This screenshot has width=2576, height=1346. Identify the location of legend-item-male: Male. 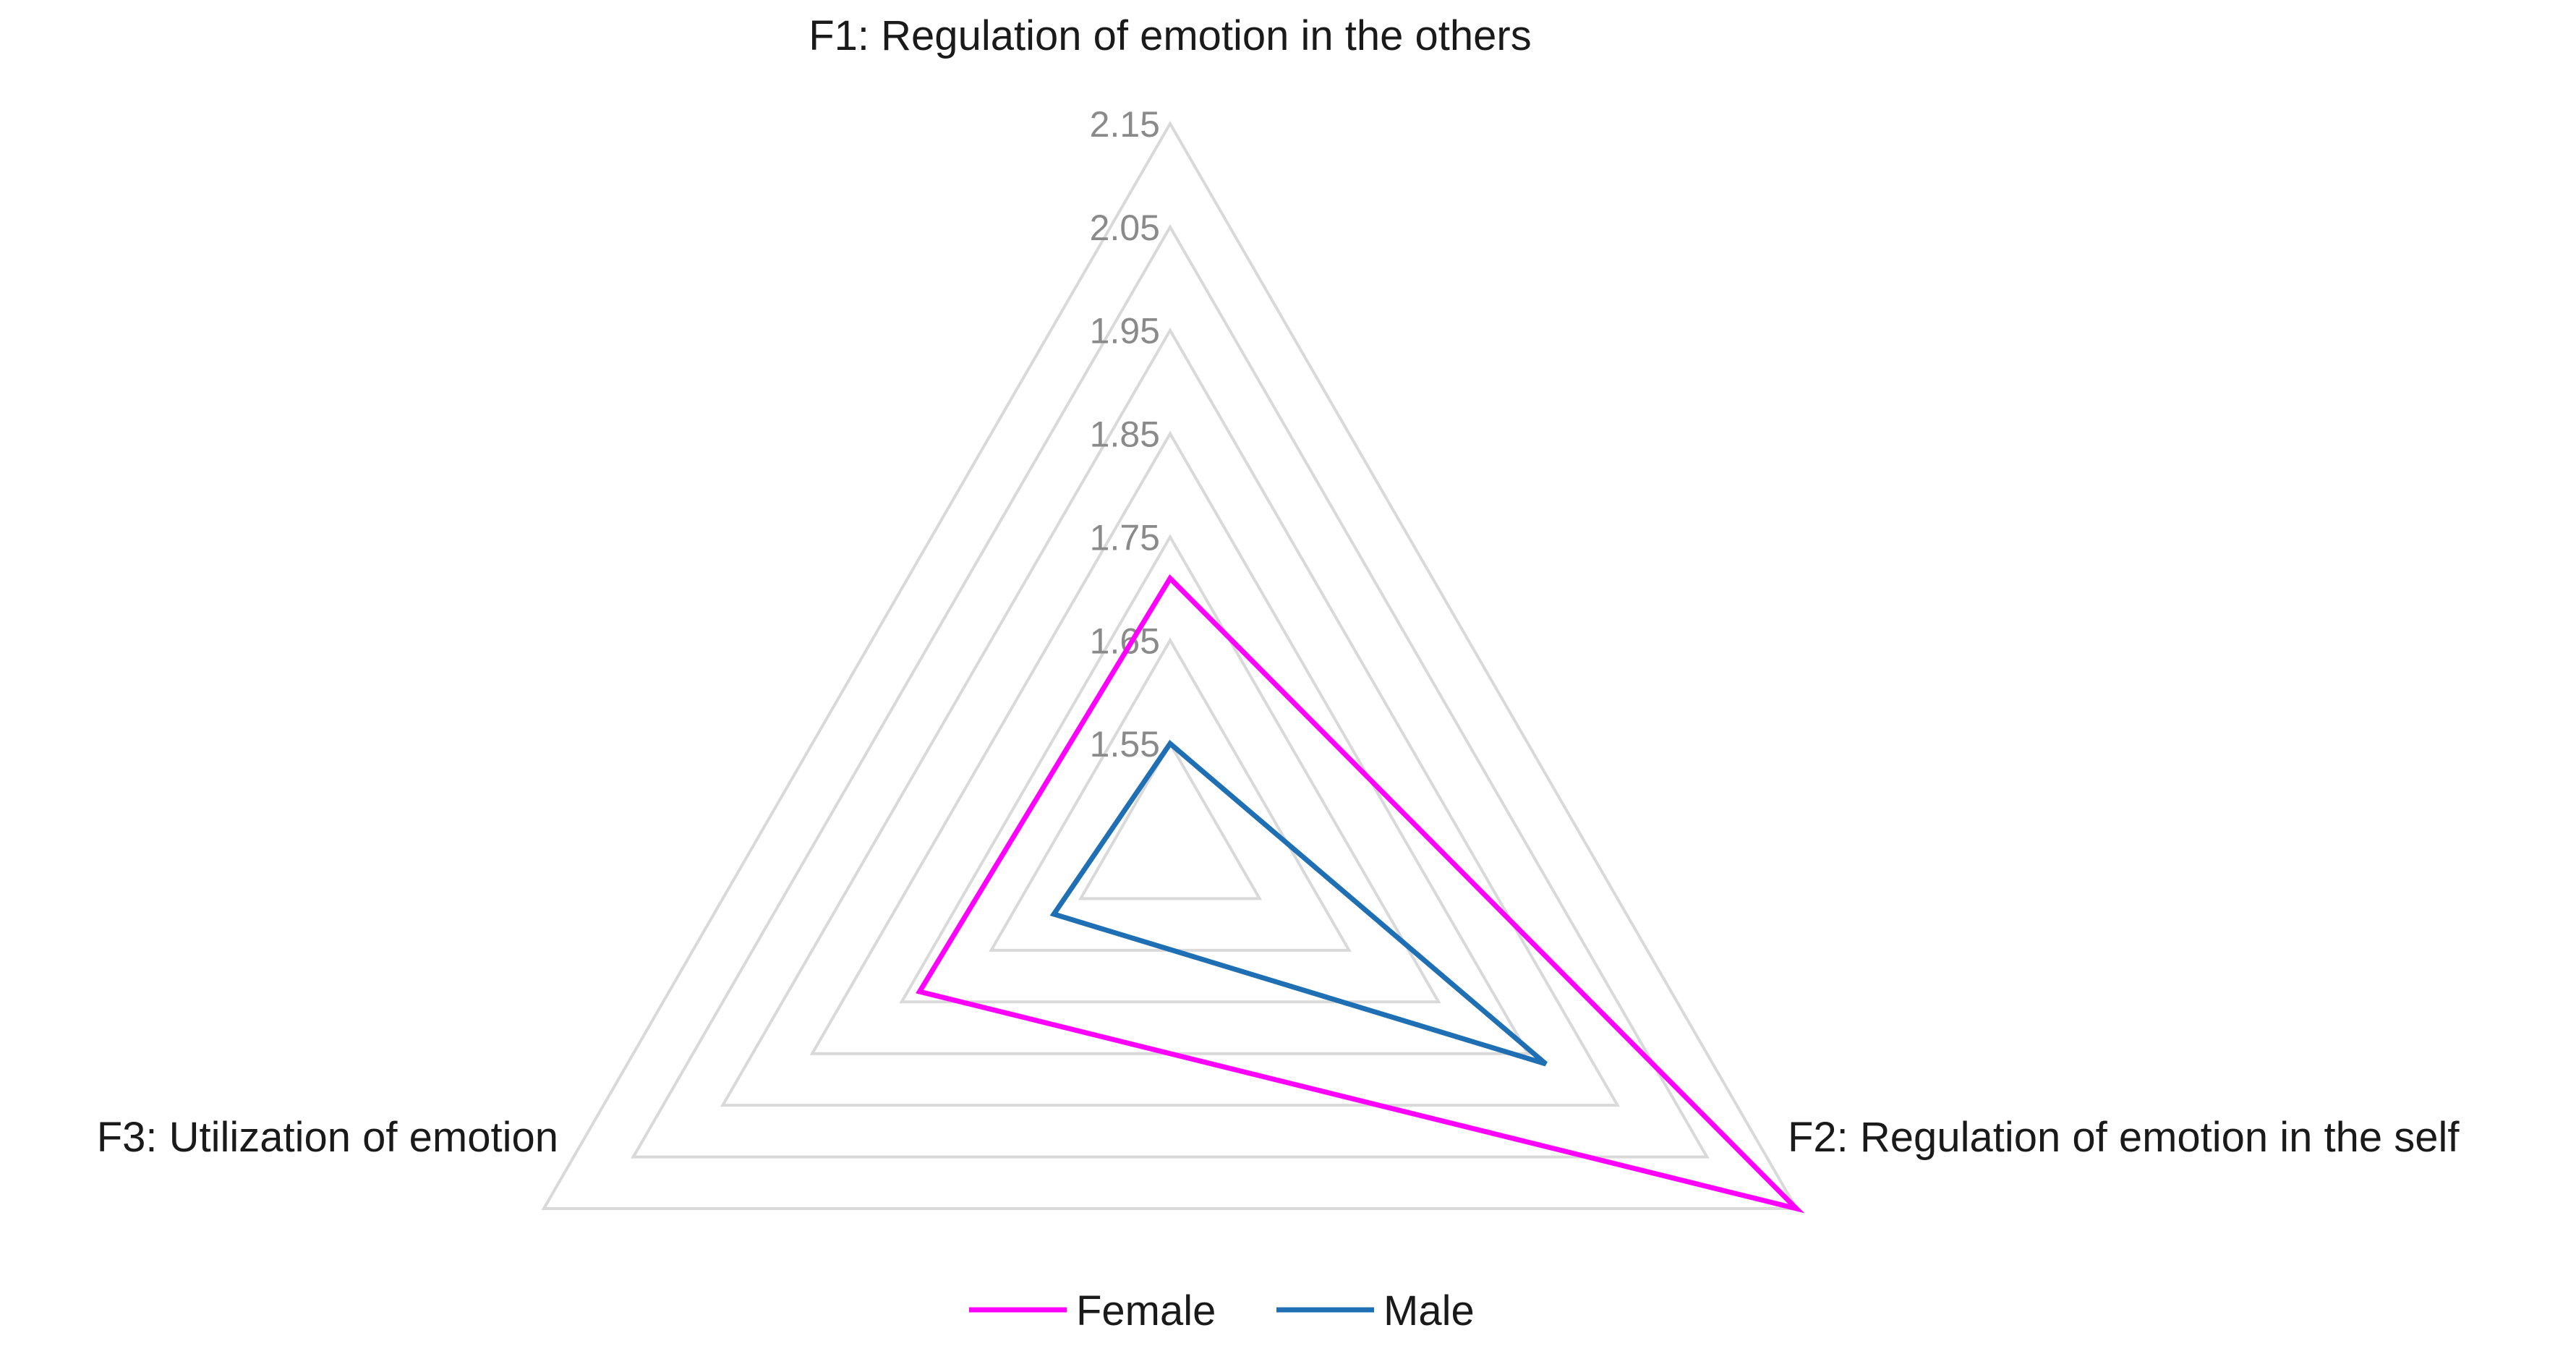
(1375, 1310).